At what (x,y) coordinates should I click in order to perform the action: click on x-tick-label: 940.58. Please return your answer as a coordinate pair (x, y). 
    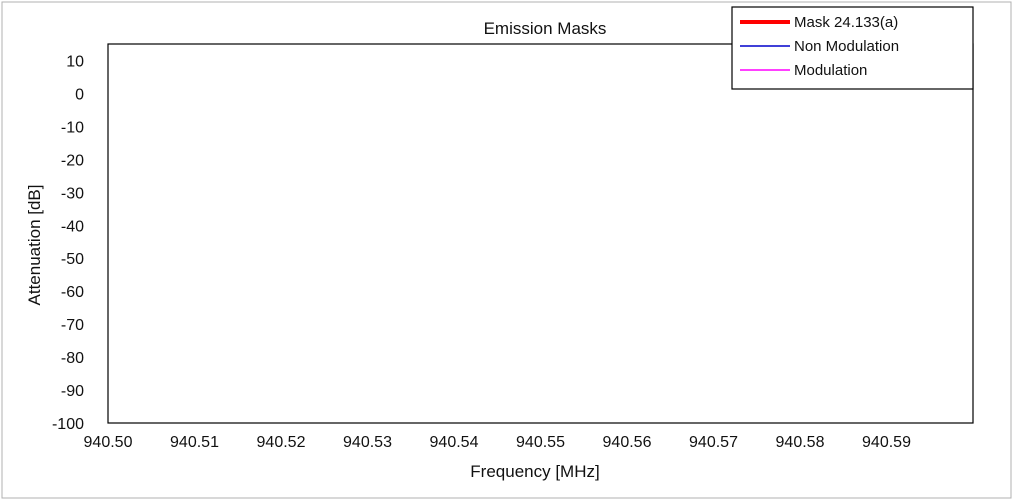
    Looking at the image, I should click on (800, 442).